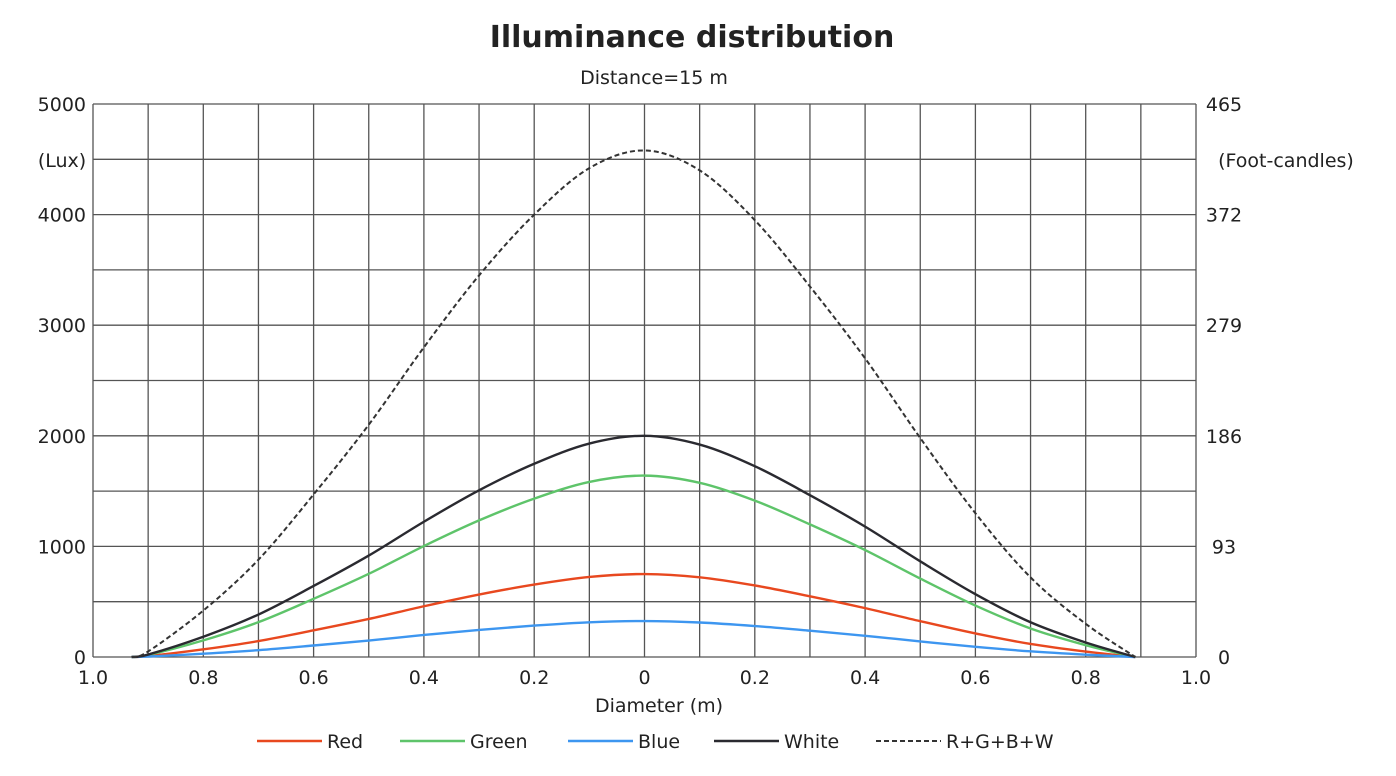  Describe the element at coordinates (633, 615) in the screenshot. I see `series-line-red` at that location.